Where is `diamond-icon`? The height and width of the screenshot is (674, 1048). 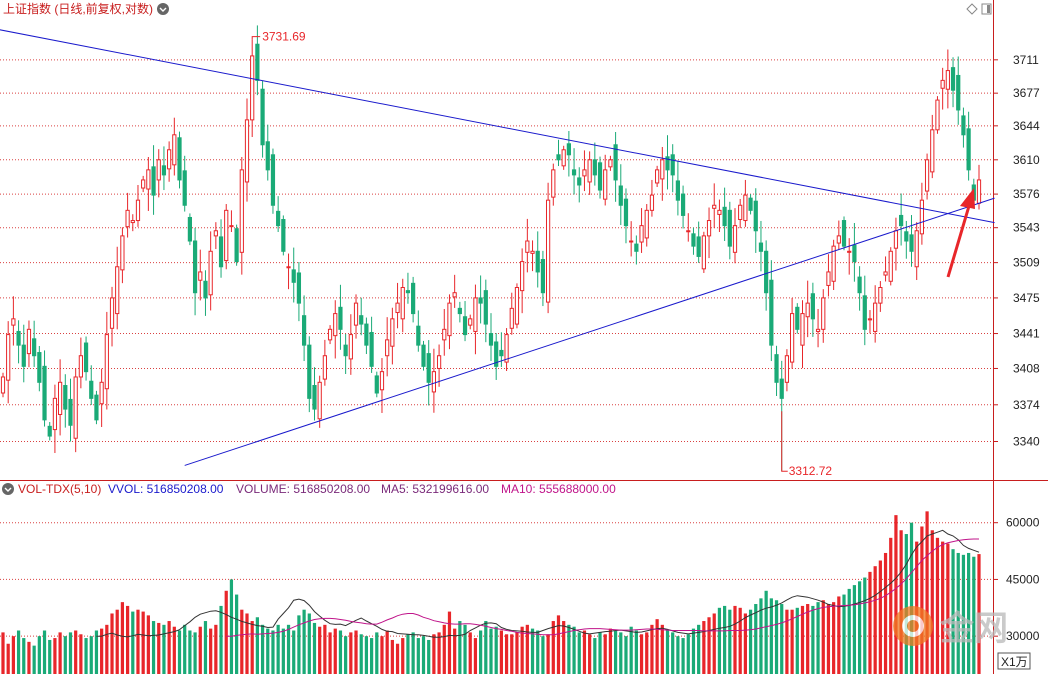
diamond-icon is located at coordinates (972, 9).